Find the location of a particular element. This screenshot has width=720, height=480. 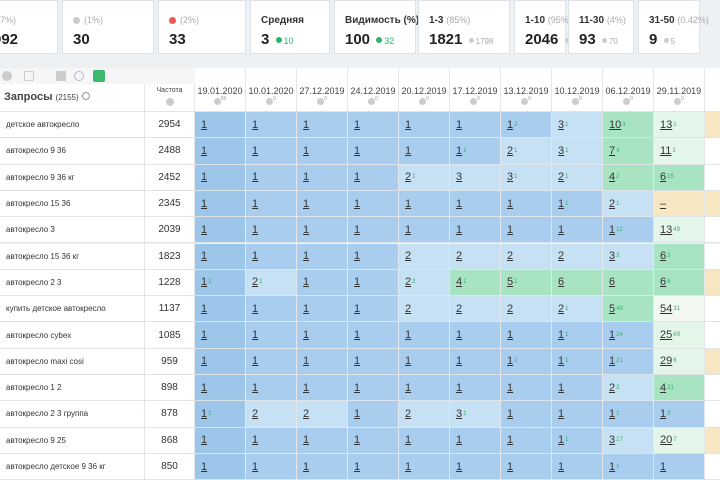

query: автокресло cybex is located at coordinates (72, 335).